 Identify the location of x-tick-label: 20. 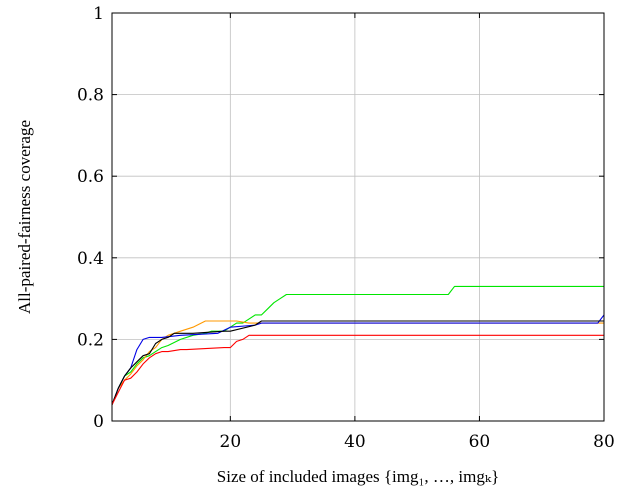
(231, 442).